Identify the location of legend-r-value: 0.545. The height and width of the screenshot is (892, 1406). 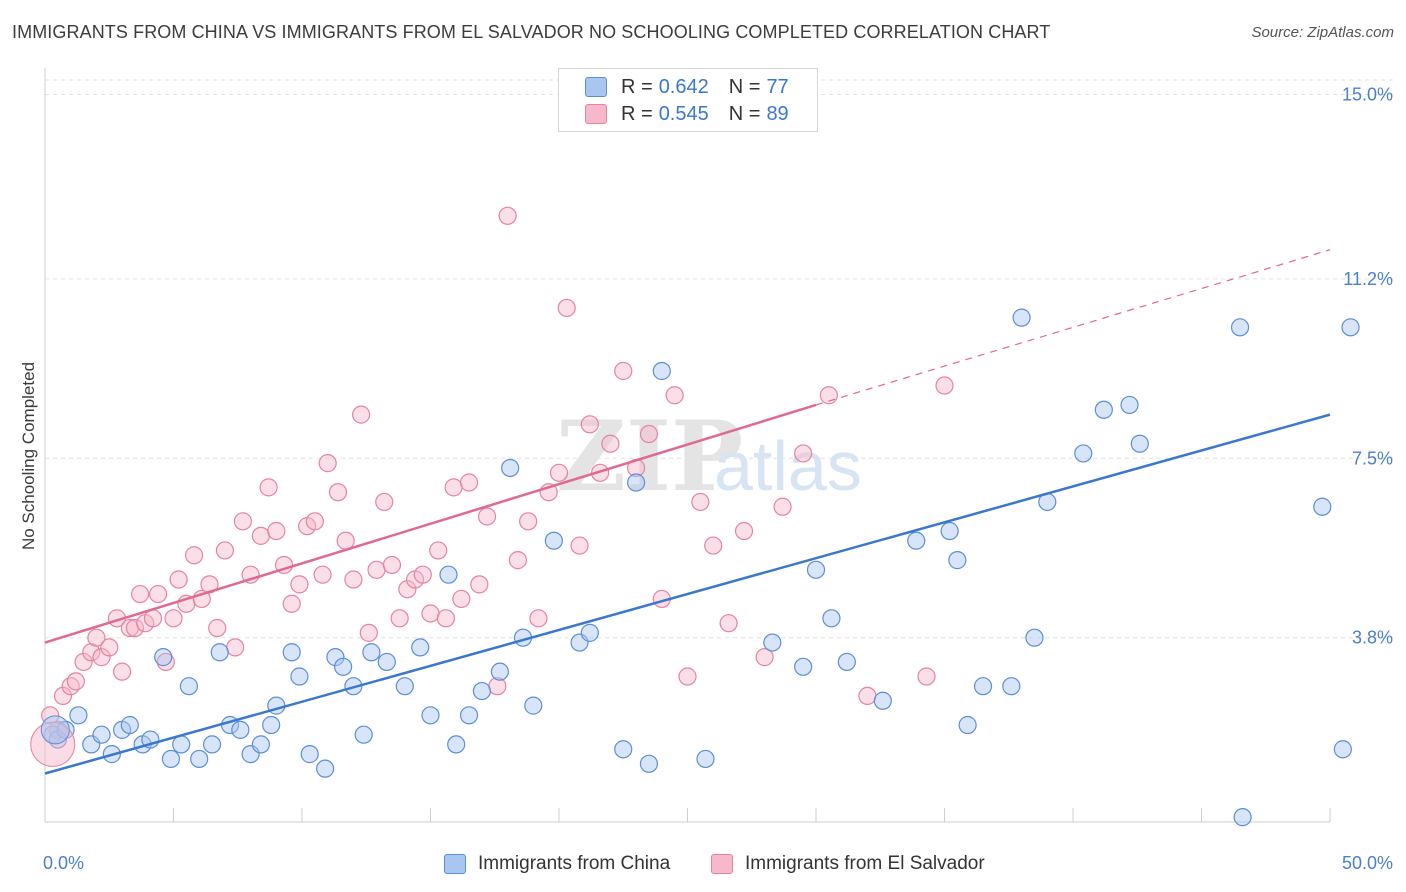
(683, 113).